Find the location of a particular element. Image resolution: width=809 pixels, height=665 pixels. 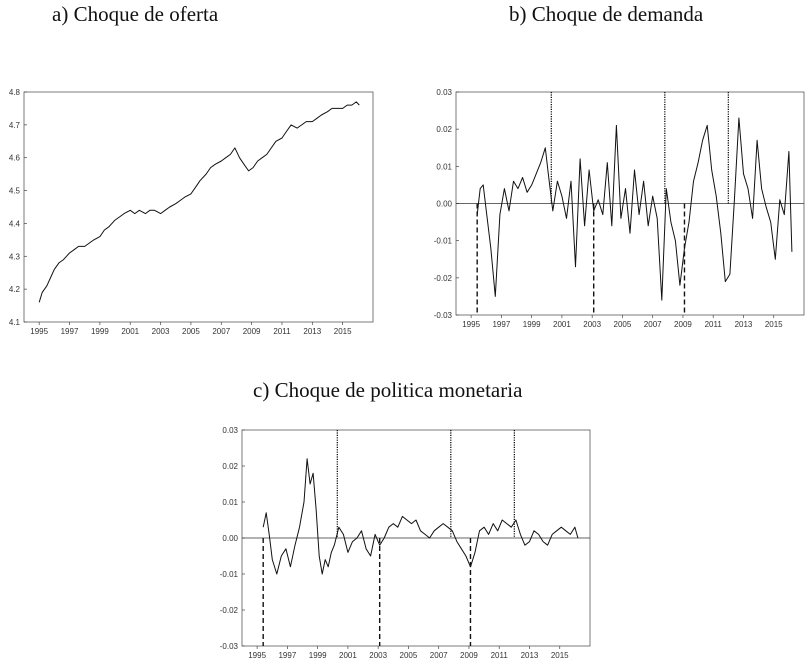

chart-a-xtick-label: 2015 is located at coordinates (343, 331).